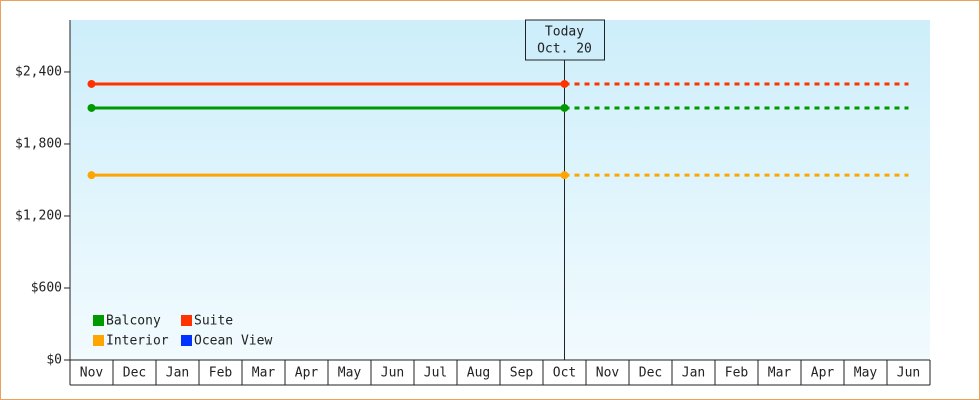 The height and width of the screenshot is (400, 980). What do you see at coordinates (564, 49) in the screenshot?
I see `today-label: Oct. 20` at bounding box center [564, 49].